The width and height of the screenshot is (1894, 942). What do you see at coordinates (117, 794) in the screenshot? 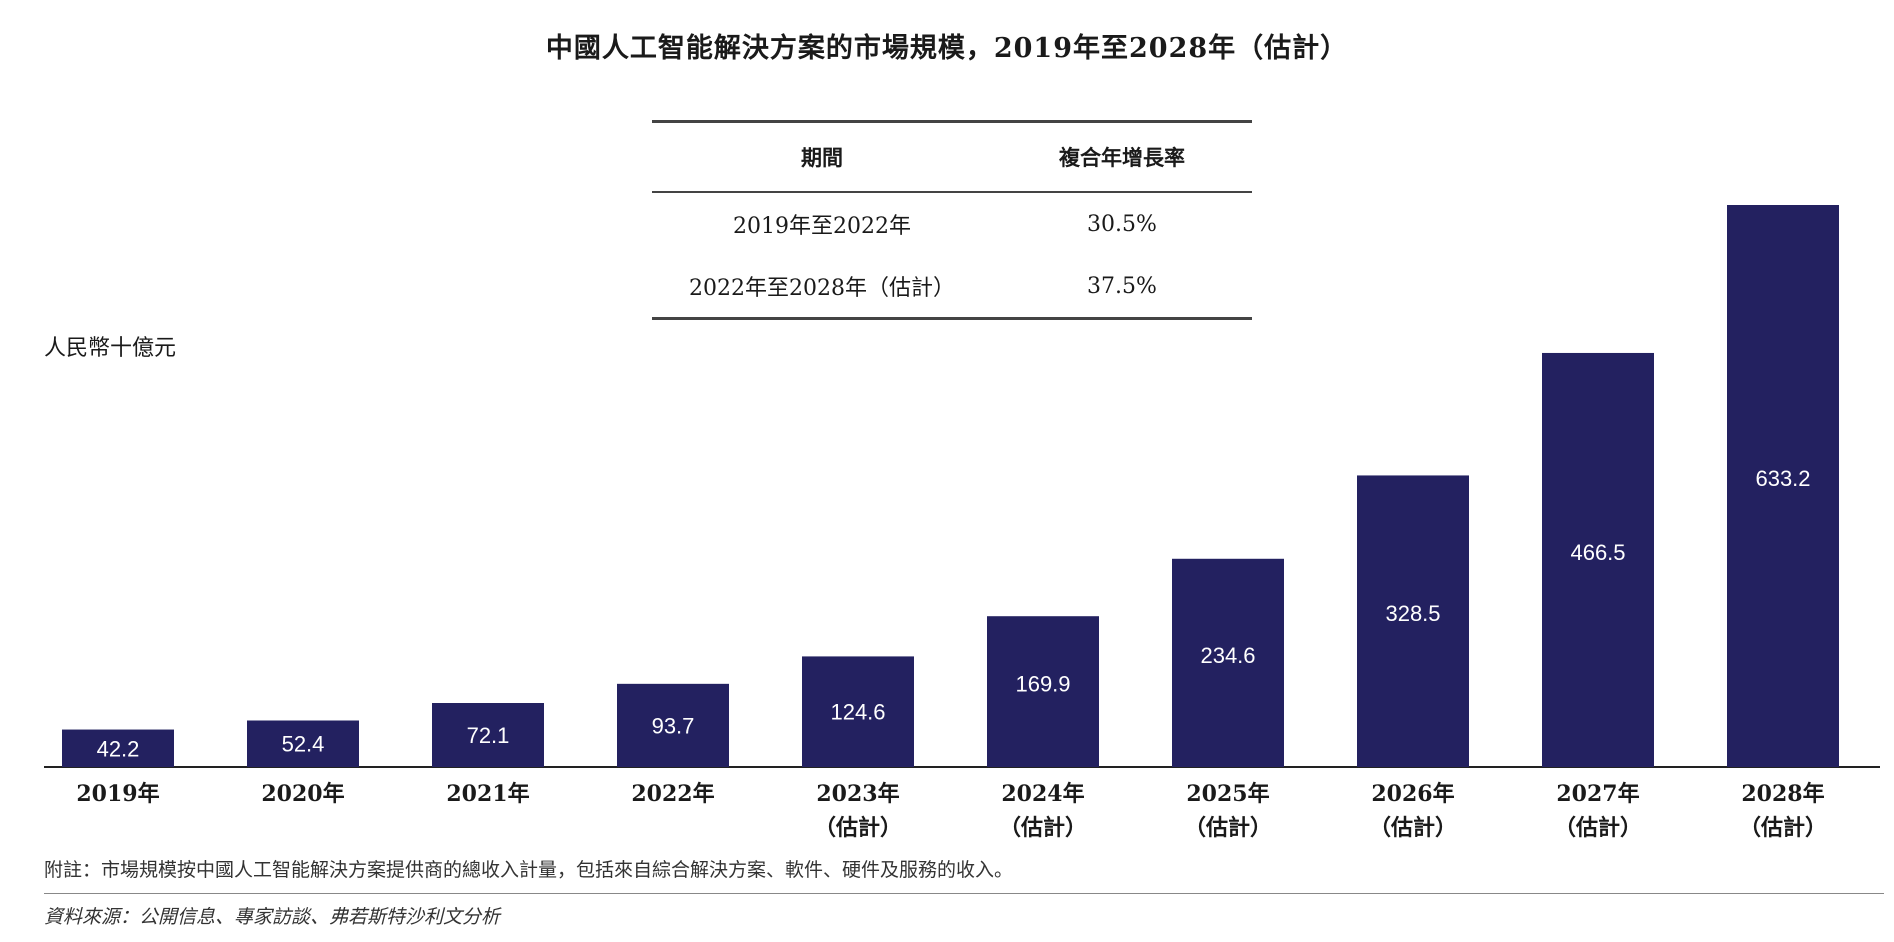
I see `x-tick-label: 2019年` at bounding box center [117, 794].